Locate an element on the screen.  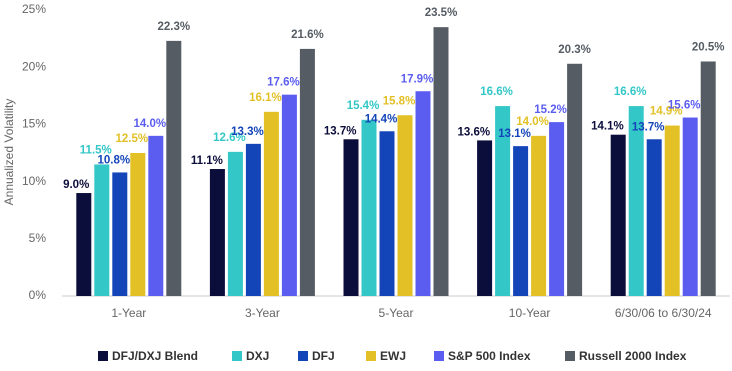
value-label: 14.4% is located at coordinates (381, 119).